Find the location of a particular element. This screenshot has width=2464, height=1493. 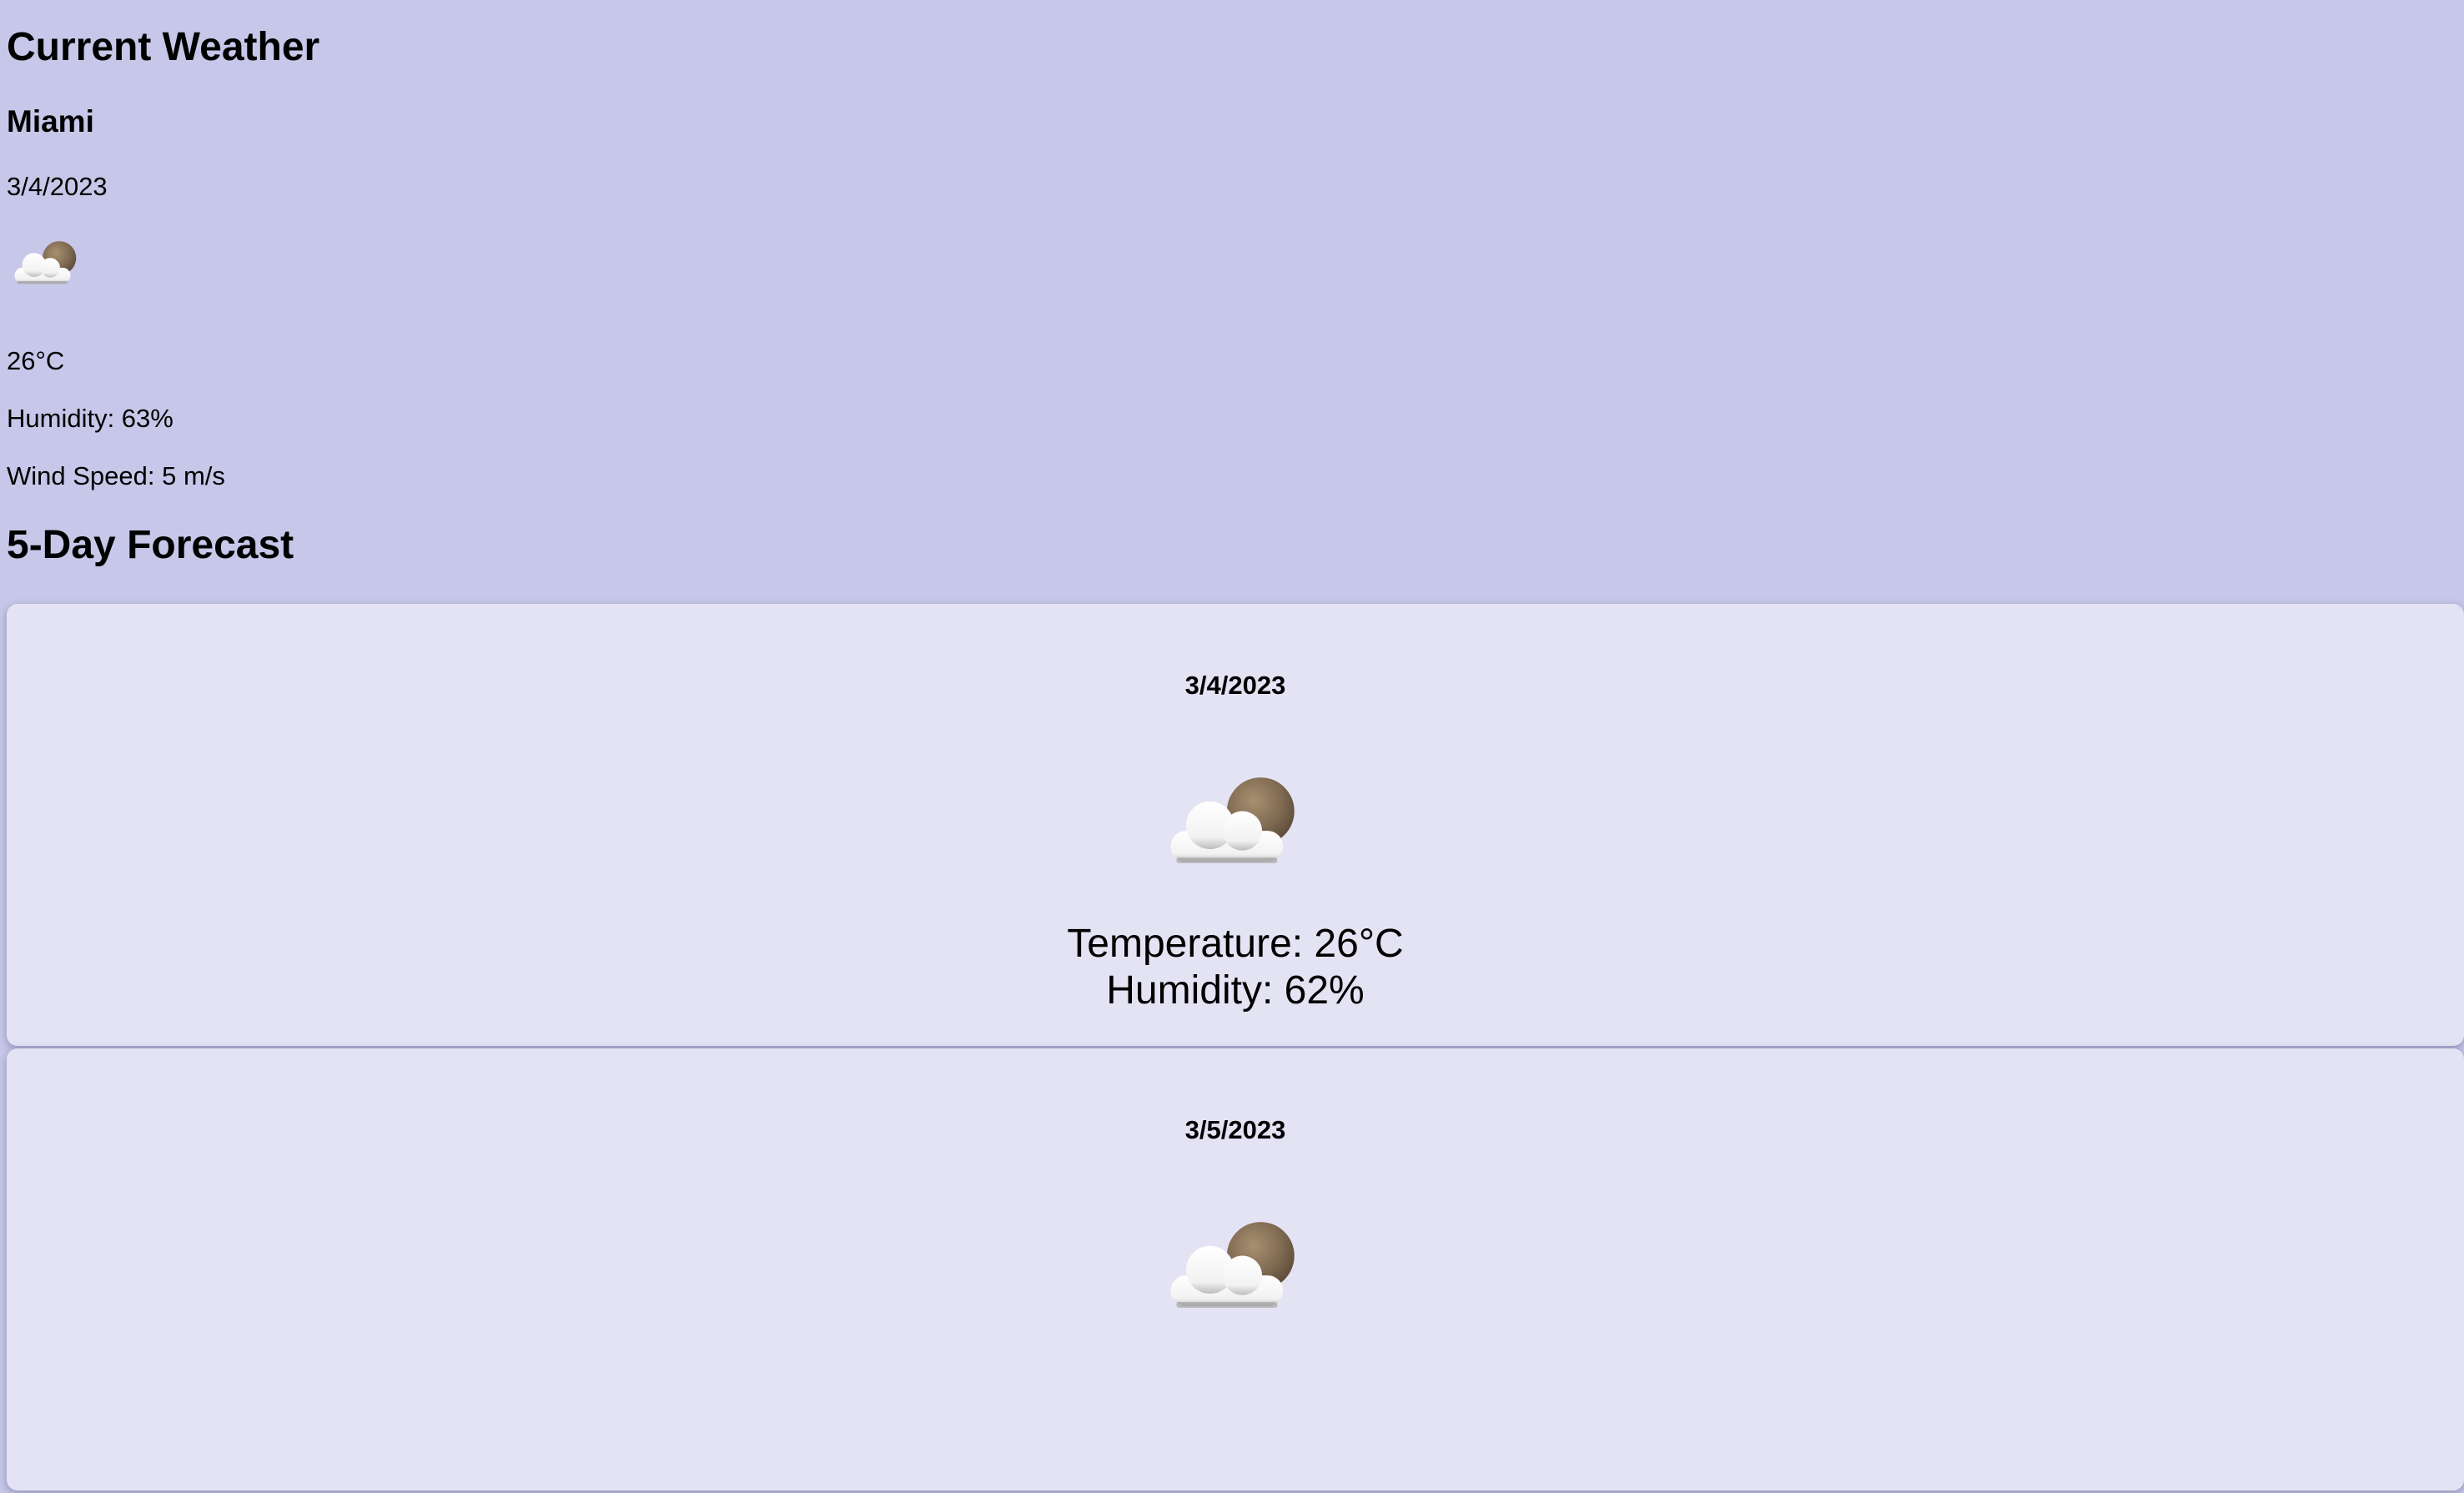

forecast-date: 3/5/2023 is located at coordinates (1235, 1129).